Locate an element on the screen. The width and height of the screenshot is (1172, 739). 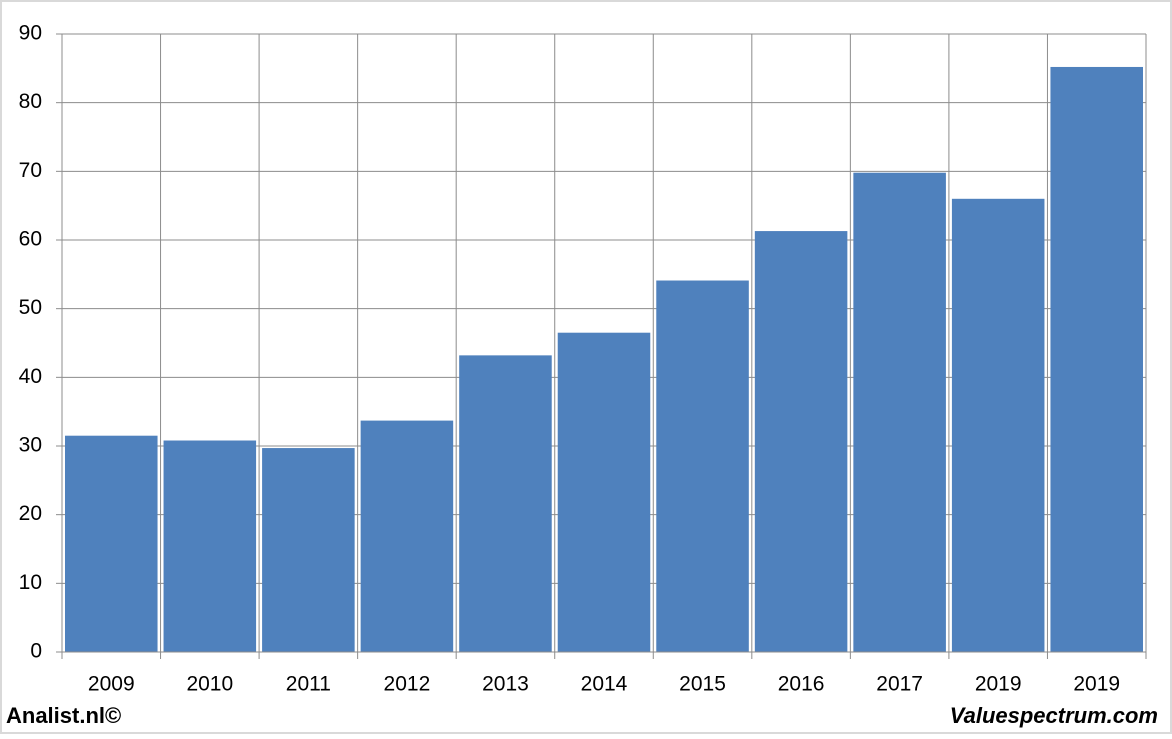
x-tick-label: 2009 is located at coordinates (111, 684).